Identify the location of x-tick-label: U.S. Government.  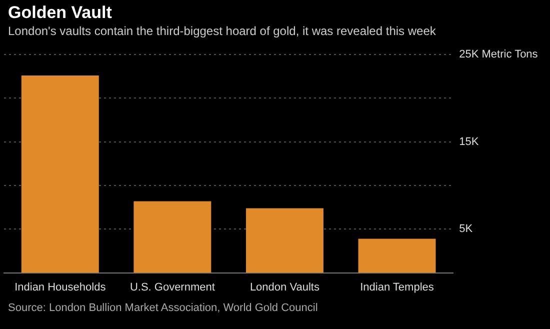
(172, 287).